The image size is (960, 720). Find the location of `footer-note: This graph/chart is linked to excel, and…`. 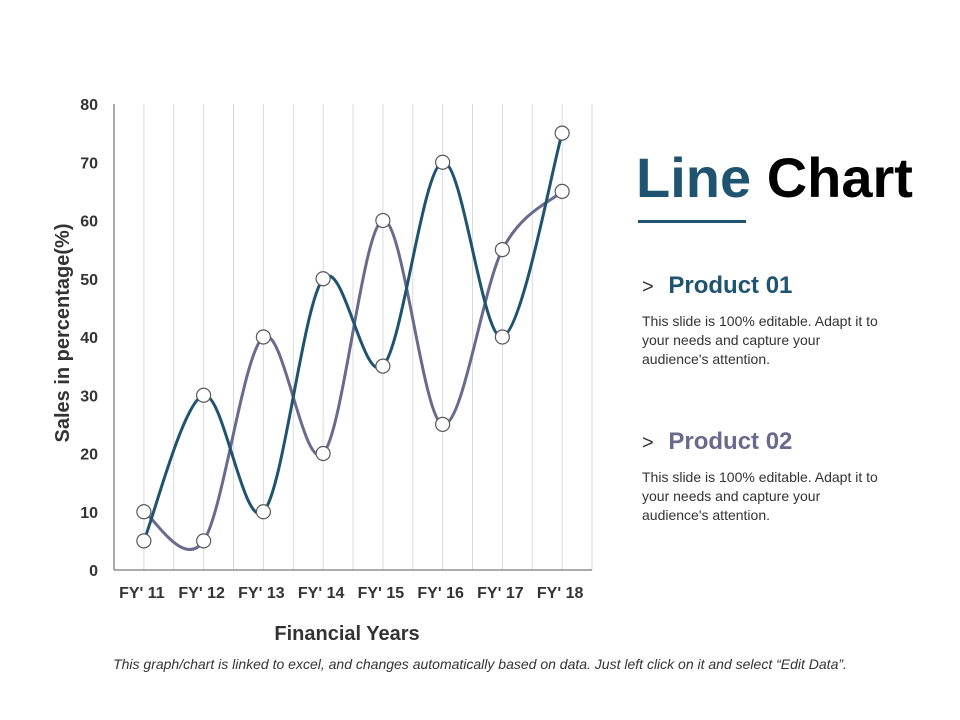

footer-note: This graph/chart is linked to excel, and… is located at coordinates (480, 664).